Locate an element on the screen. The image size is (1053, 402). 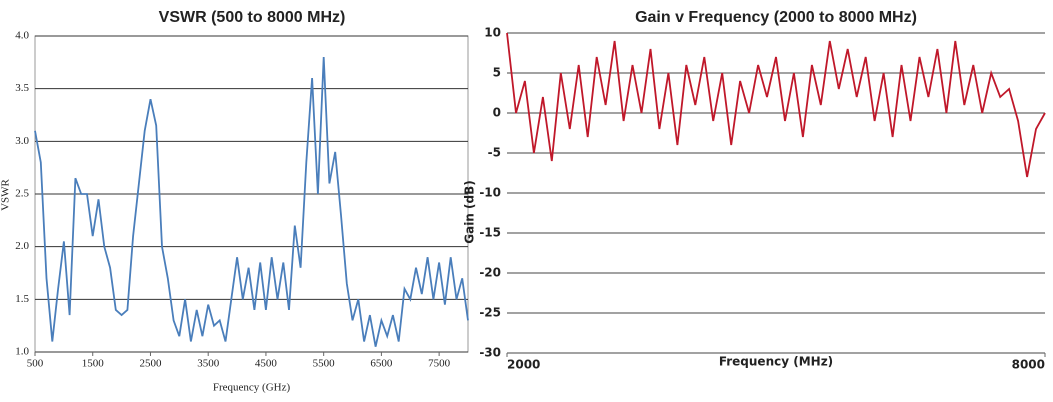
y-tick-label: -30 is located at coordinates (490, 353).